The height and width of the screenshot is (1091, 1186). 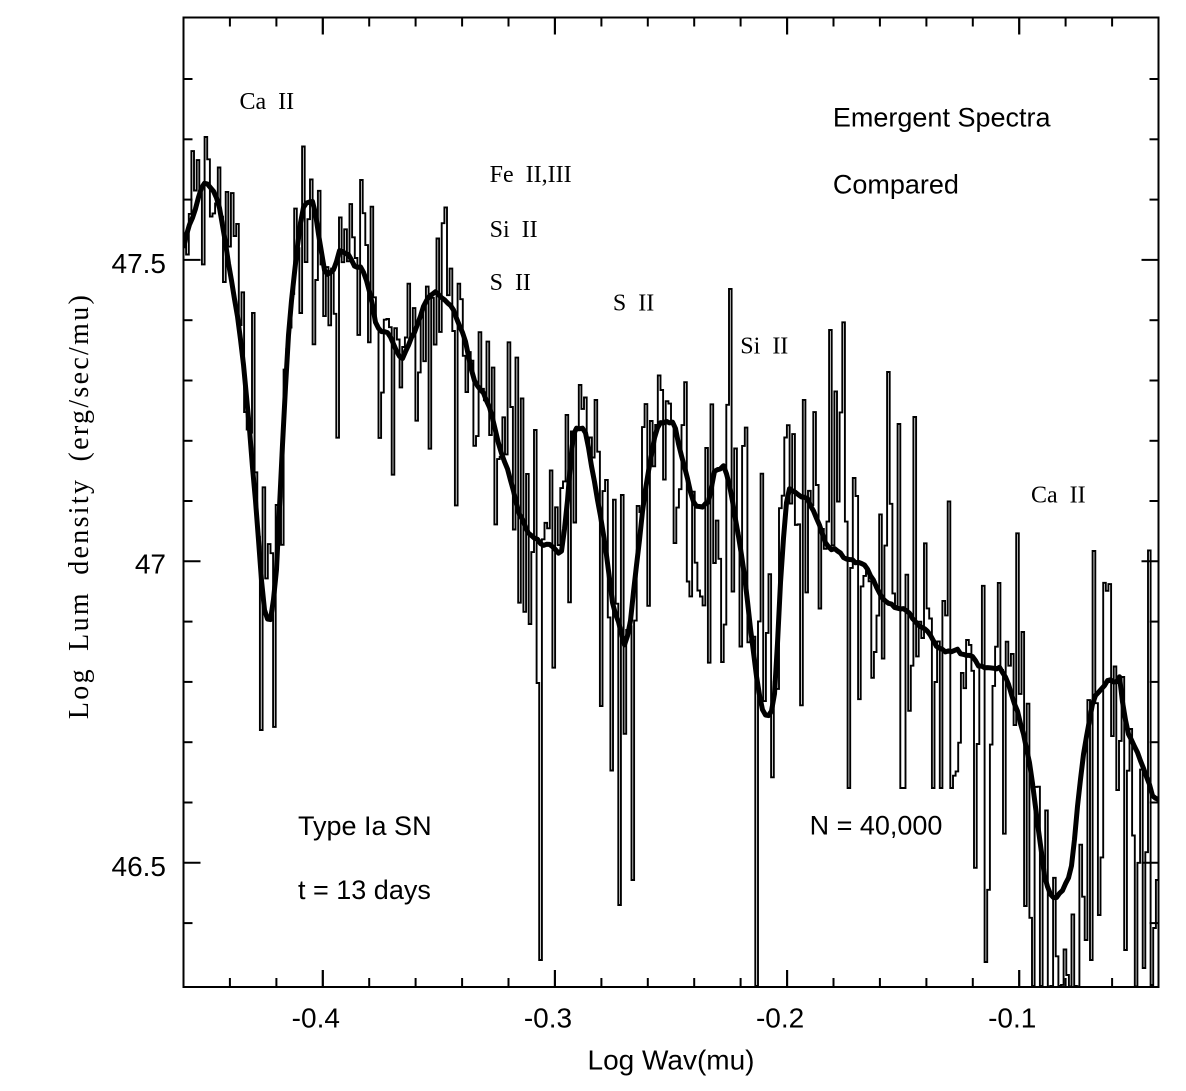 What do you see at coordinates (364, 890) in the screenshot?
I see `svg-text: t = 13 days` at bounding box center [364, 890].